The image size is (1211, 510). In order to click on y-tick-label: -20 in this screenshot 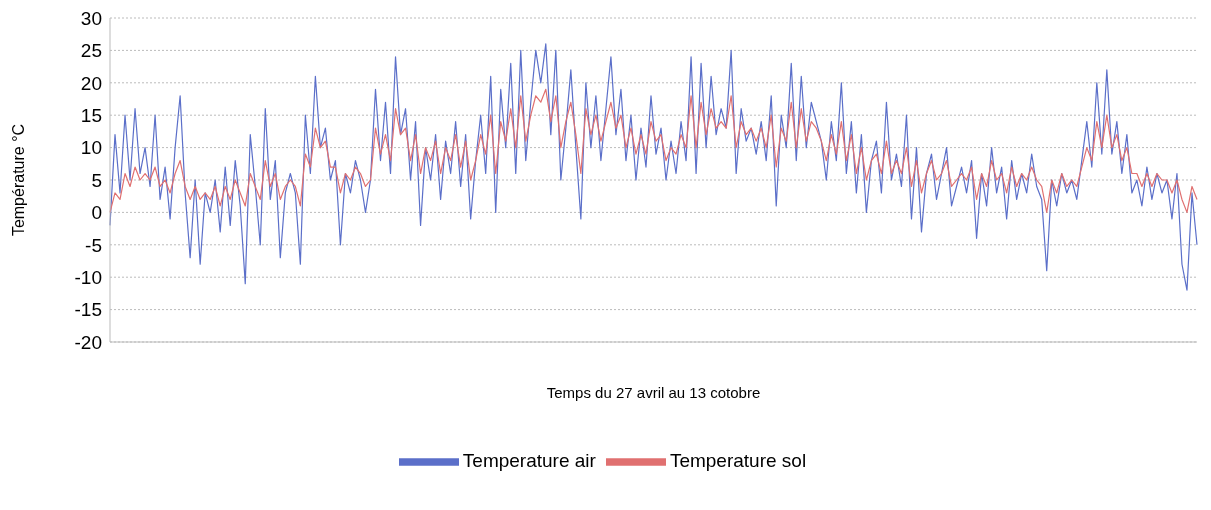, I will do `click(88, 342)`.